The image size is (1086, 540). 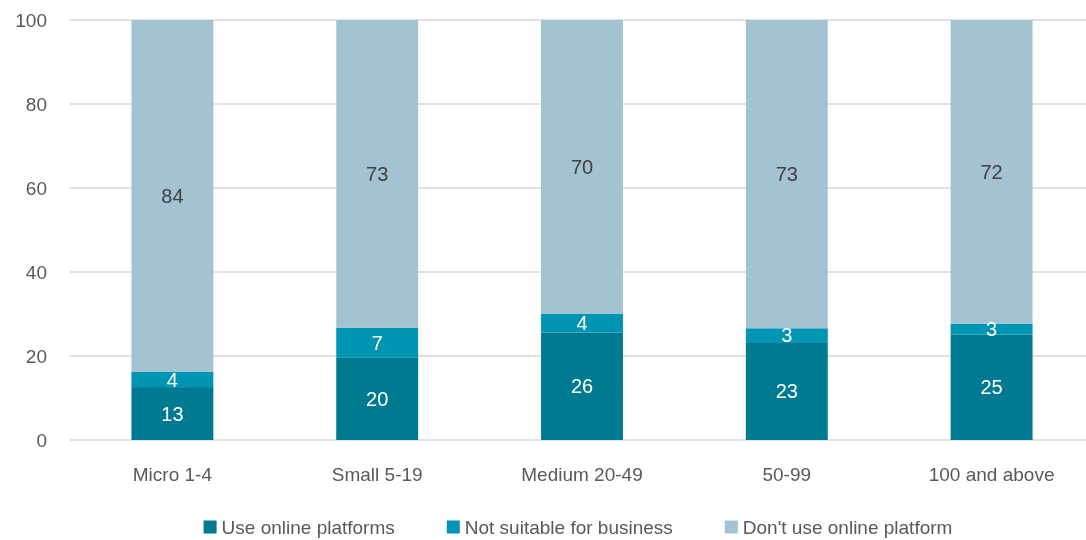 What do you see at coordinates (36, 188) in the screenshot?
I see `y-tick-label: 60` at bounding box center [36, 188].